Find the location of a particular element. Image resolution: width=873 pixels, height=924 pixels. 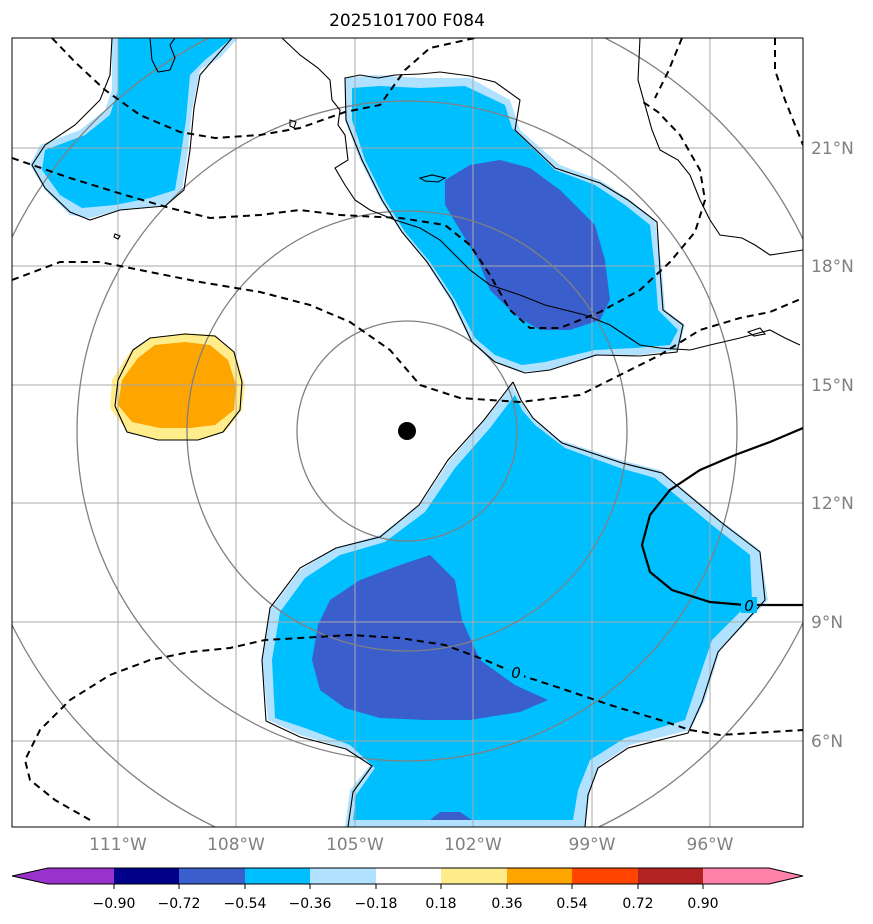

colorbar-label: −0.18 is located at coordinates (376, 904).